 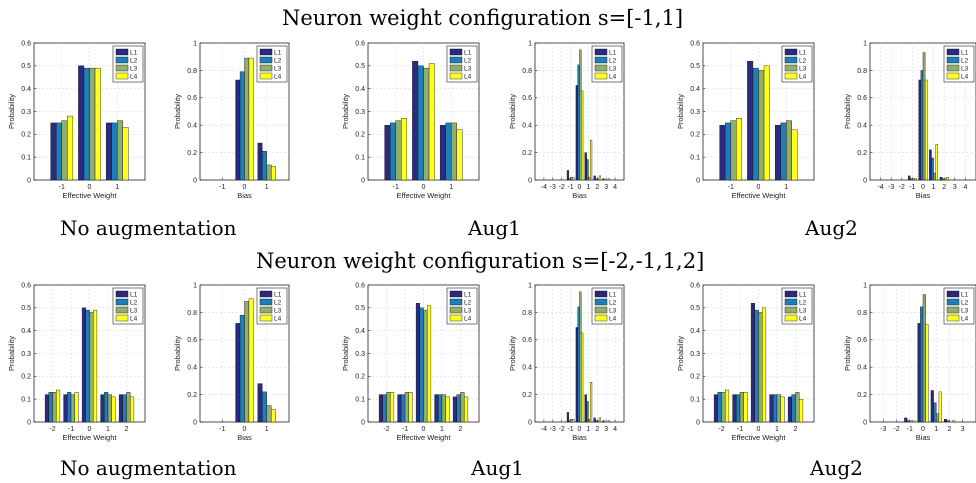 What do you see at coordinates (26, 331) in the screenshot?
I see `y-tick-label: 0.4` at bounding box center [26, 331].